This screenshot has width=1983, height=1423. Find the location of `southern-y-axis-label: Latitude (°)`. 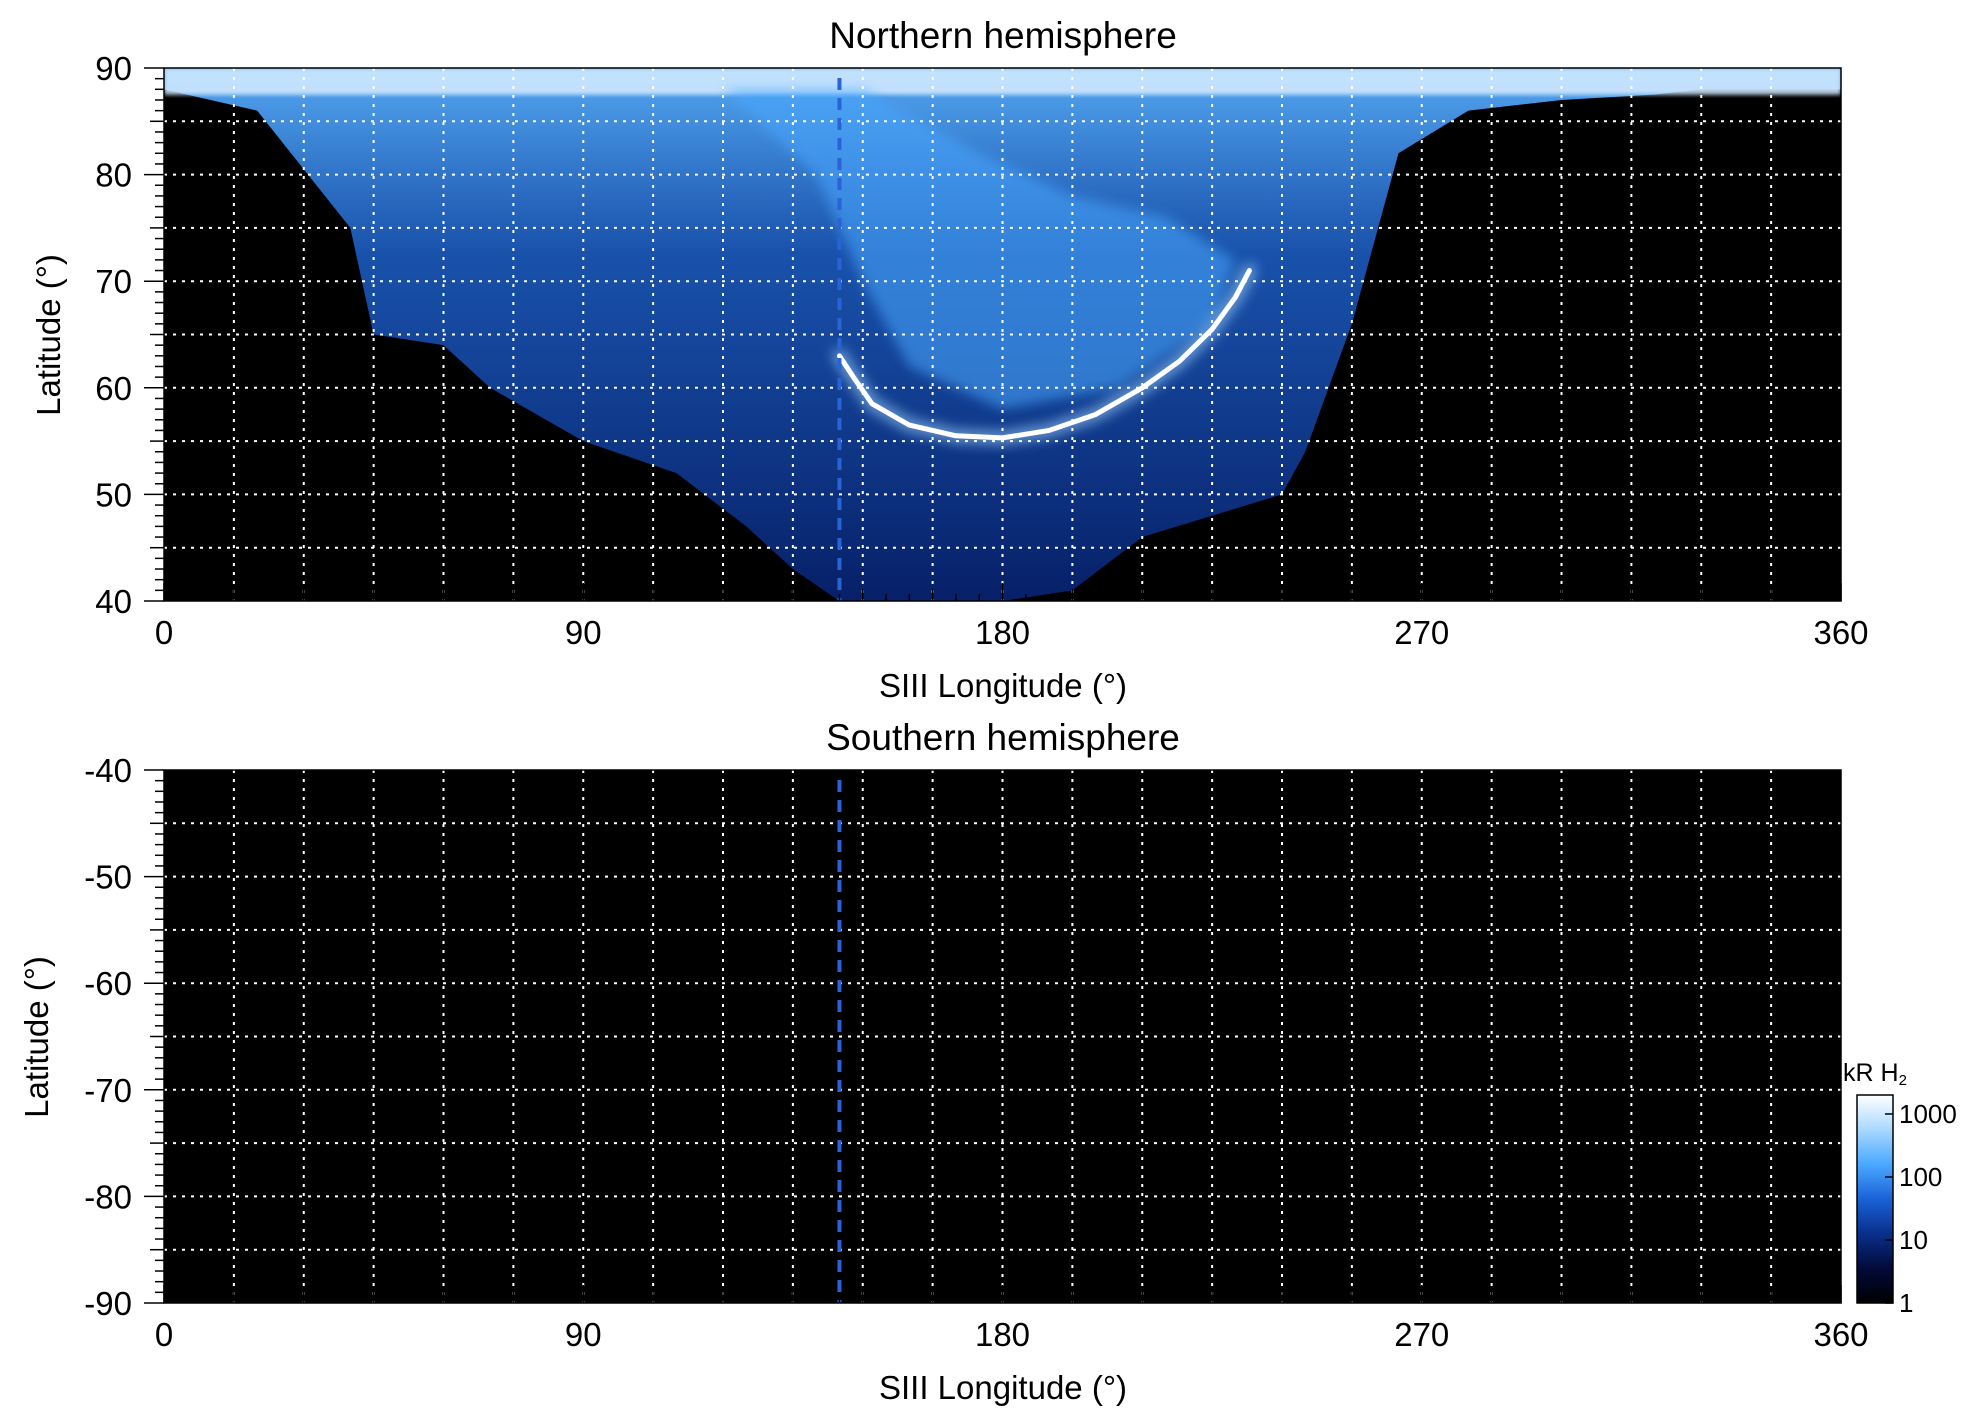

southern-y-axis-label: Latitude (°) is located at coordinates (36, 1037).